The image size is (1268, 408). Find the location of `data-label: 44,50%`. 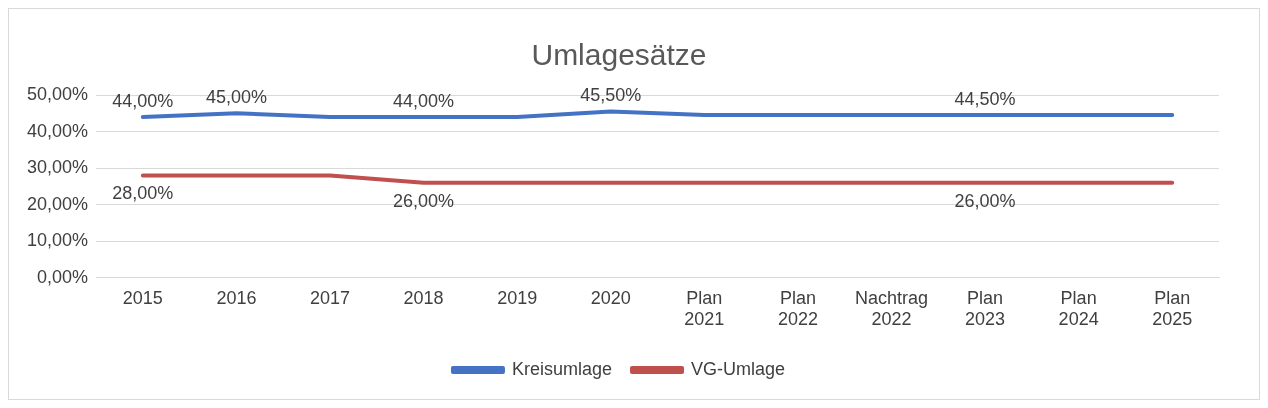

data-label: 44,50% is located at coordinates (985, 99).